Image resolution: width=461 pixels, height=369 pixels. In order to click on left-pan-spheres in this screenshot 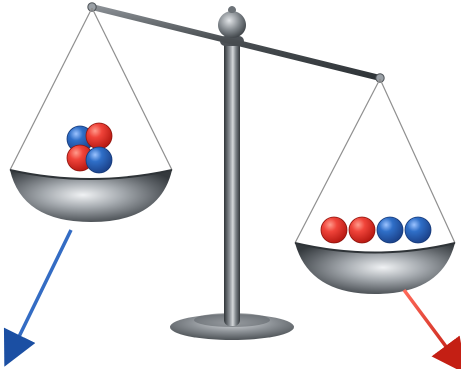, I will do `click(89, 148)`.